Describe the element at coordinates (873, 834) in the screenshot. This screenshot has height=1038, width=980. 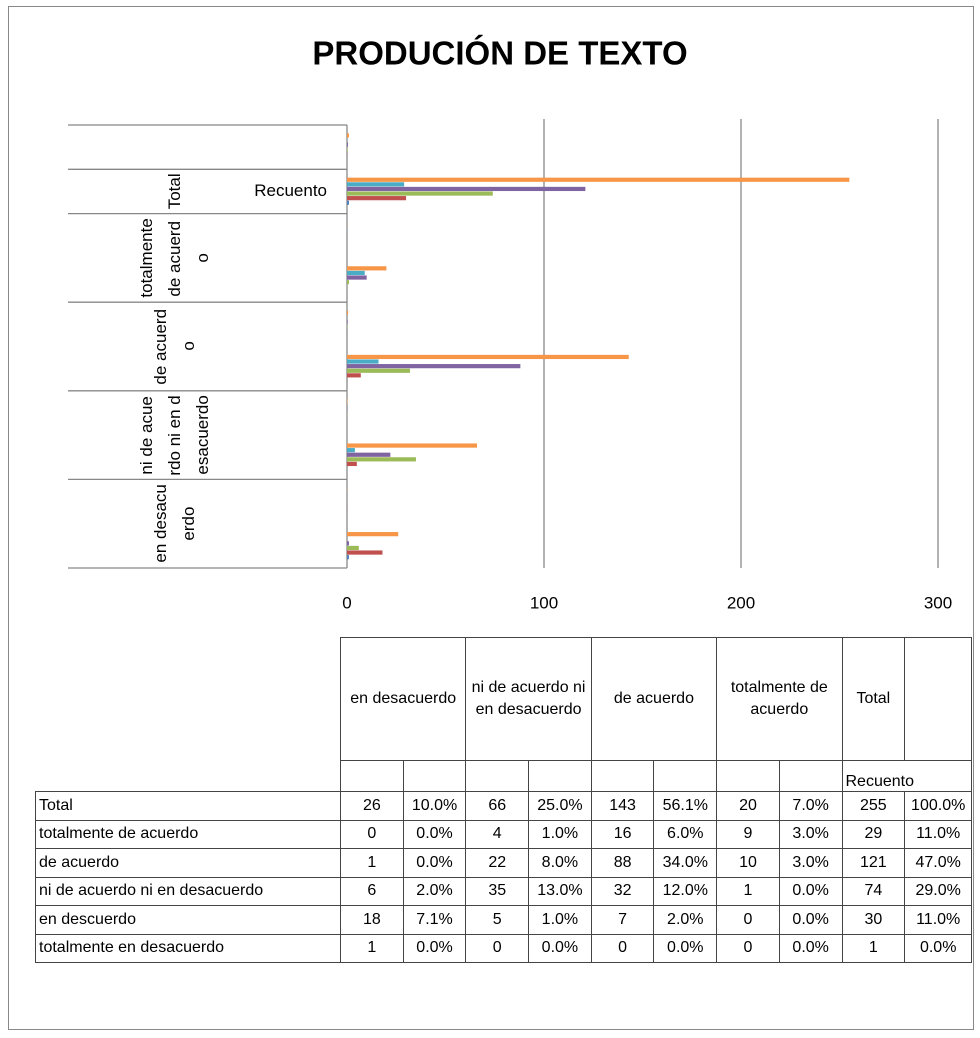
I see `cell: 29` at that location.